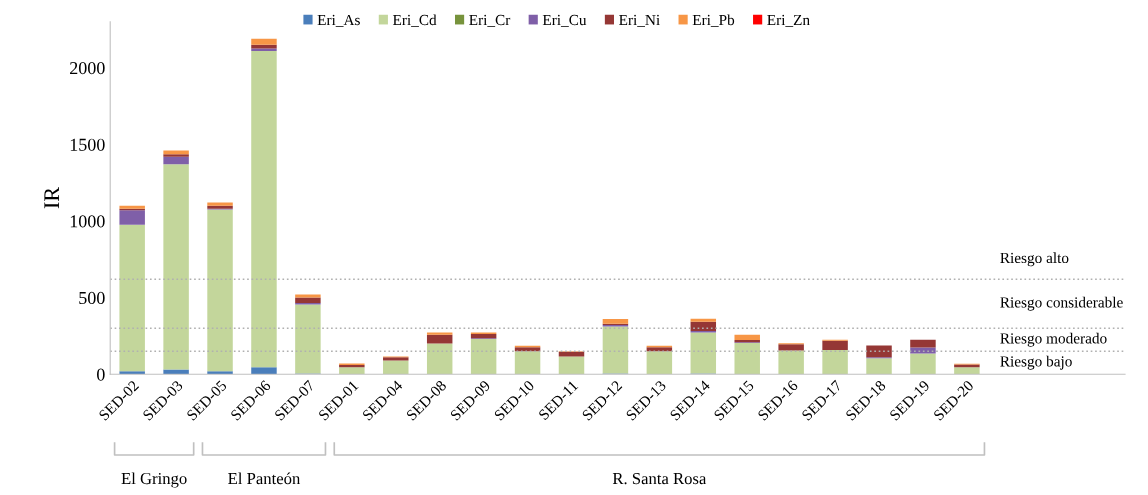 The height and width of the screenshot is (495, 1148). What do you see at coordinates (338, 20) in the screenshot?
I see `legend-label: Eri_As` at bounding box center [338, 20].